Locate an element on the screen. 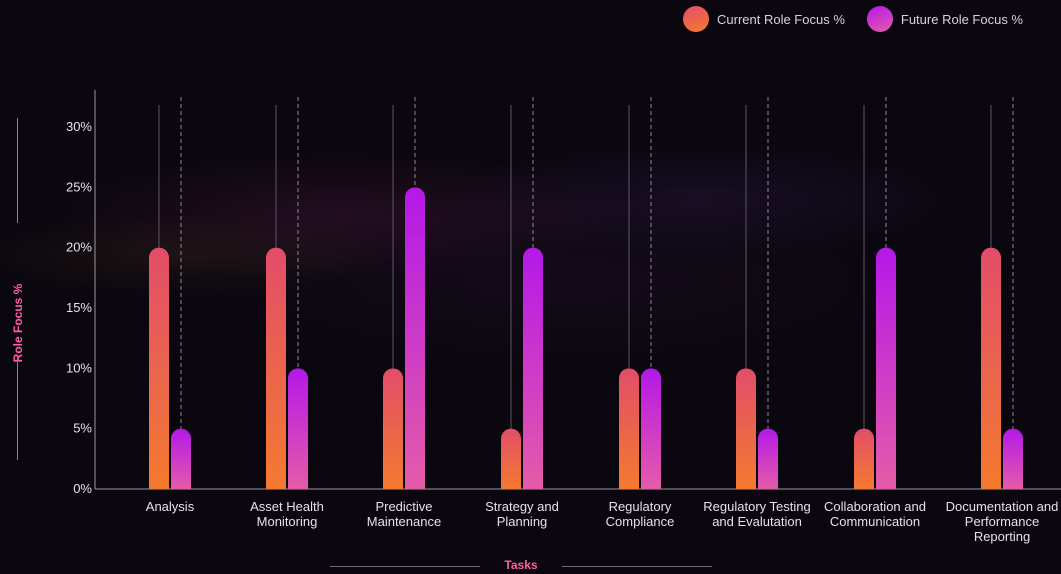 This screenshot has width=1061, height=574. y-axis-title: Role Focus % is located at coordinates (18, 293).